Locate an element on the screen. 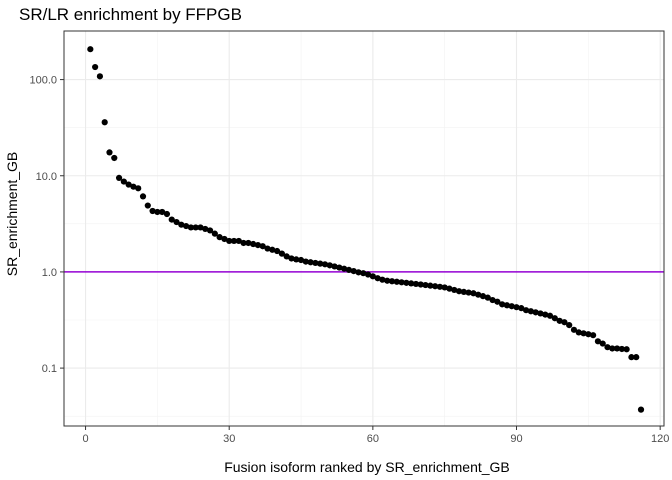 This screenshot has width=672, height=480. x-tick-label: 60 is located at coordinates (373, 439).